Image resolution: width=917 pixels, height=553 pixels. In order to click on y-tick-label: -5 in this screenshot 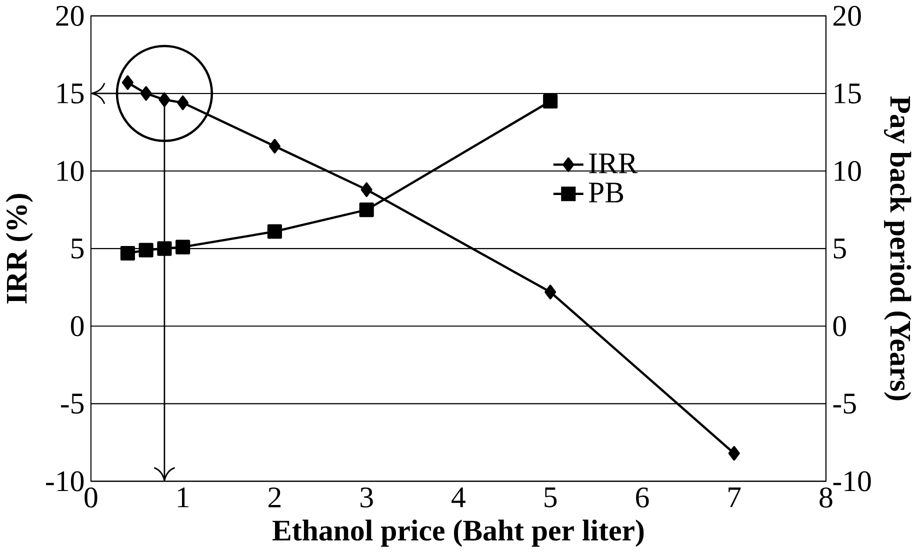, I will do `click(72, 404)`.